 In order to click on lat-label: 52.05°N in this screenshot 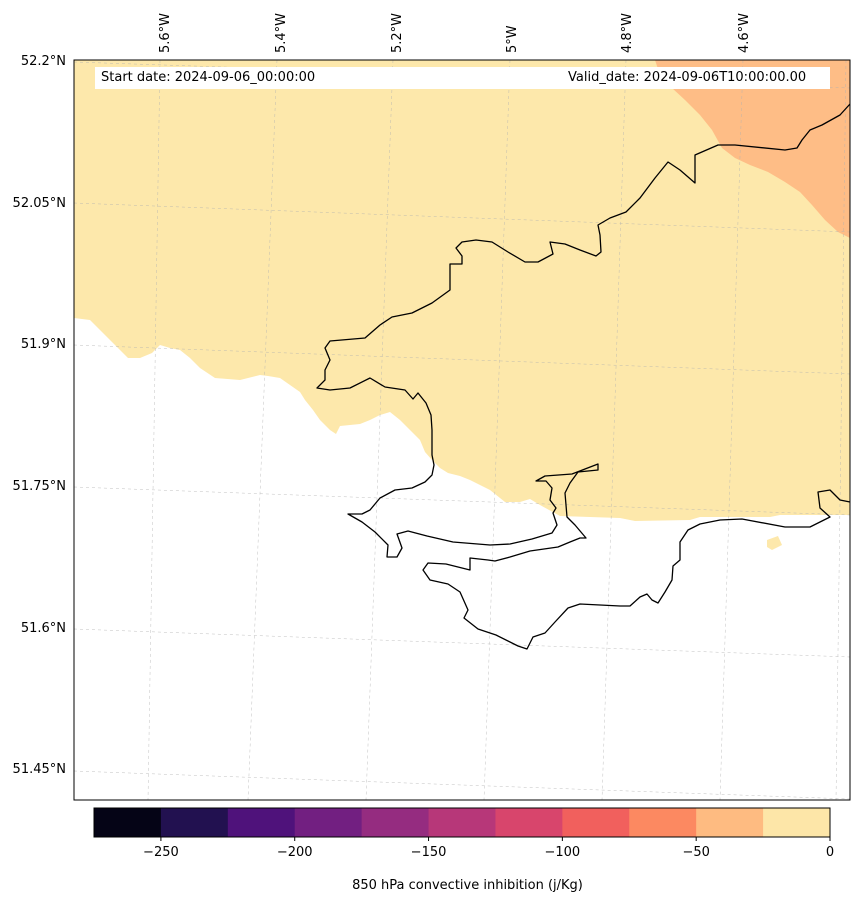, I will do `click(39, 203)`.